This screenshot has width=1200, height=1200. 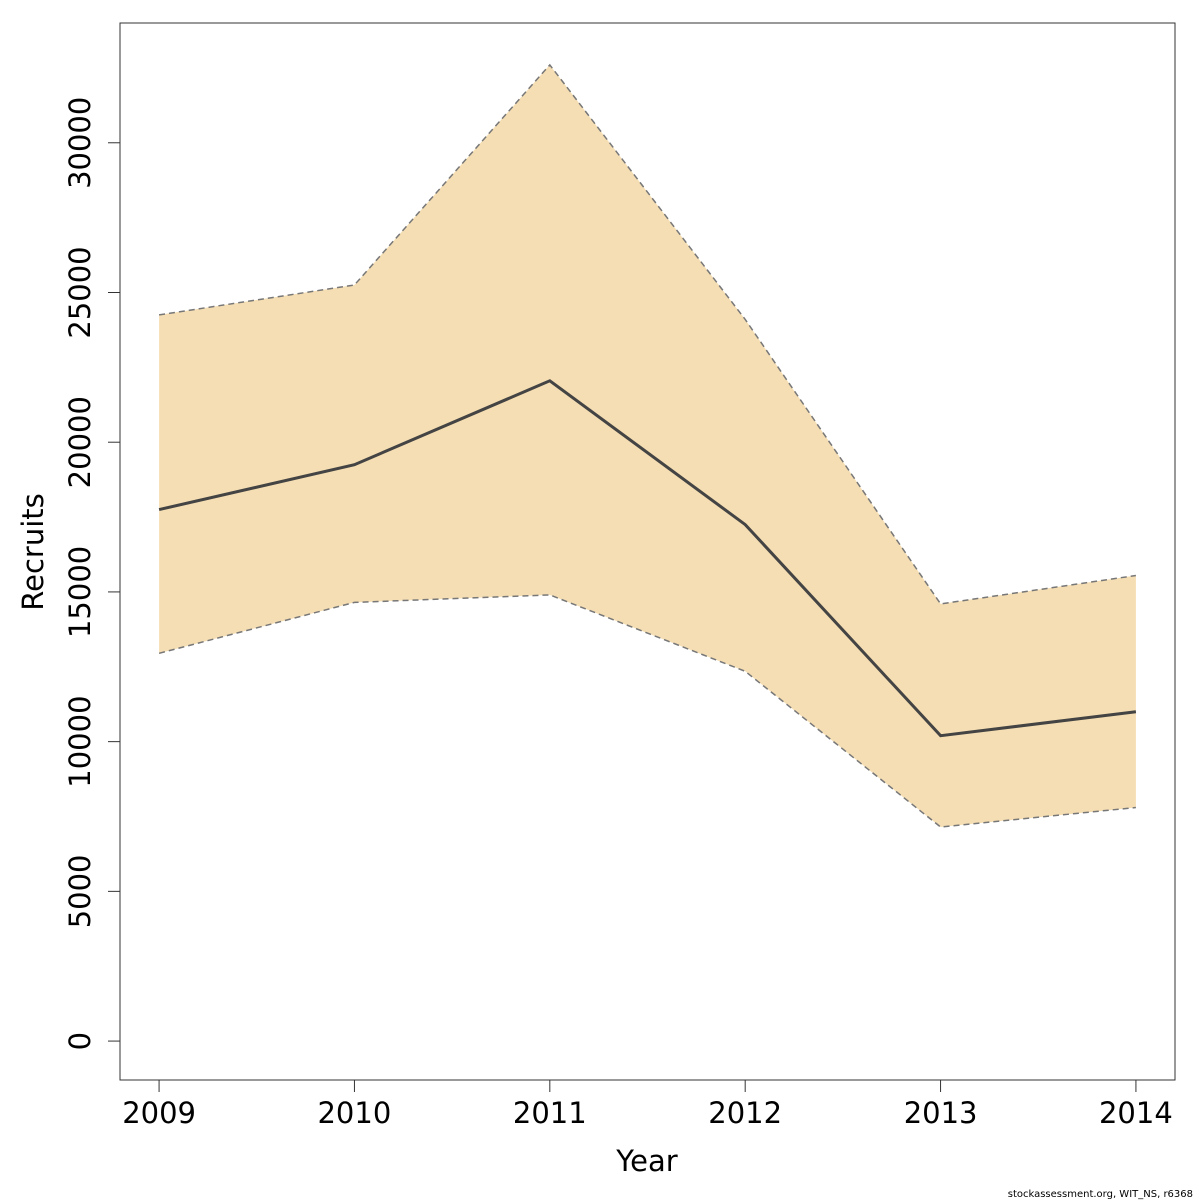 What do you see at coordinates (745, 1113) in the screenshot?
I see `x-tick-label: 2012` at bounding box center [745, 1113].